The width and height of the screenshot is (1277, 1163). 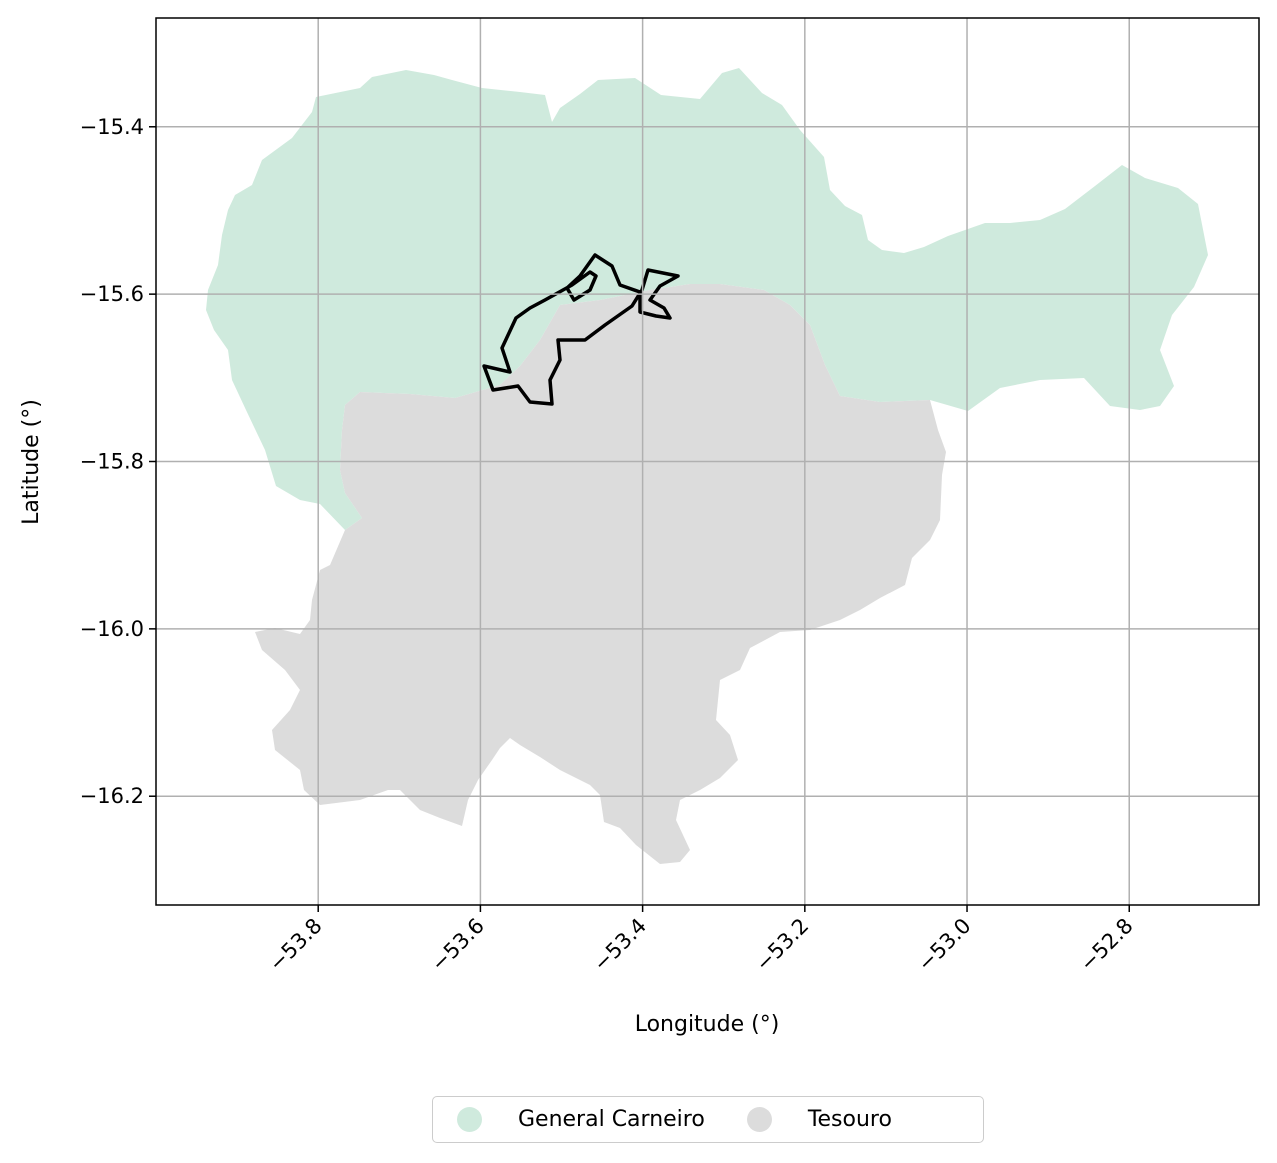 What do you see at coordinates (759, 1119) in the screenshot?
I see `legend-marker-tesouro` at bounding box center [759, 1119].